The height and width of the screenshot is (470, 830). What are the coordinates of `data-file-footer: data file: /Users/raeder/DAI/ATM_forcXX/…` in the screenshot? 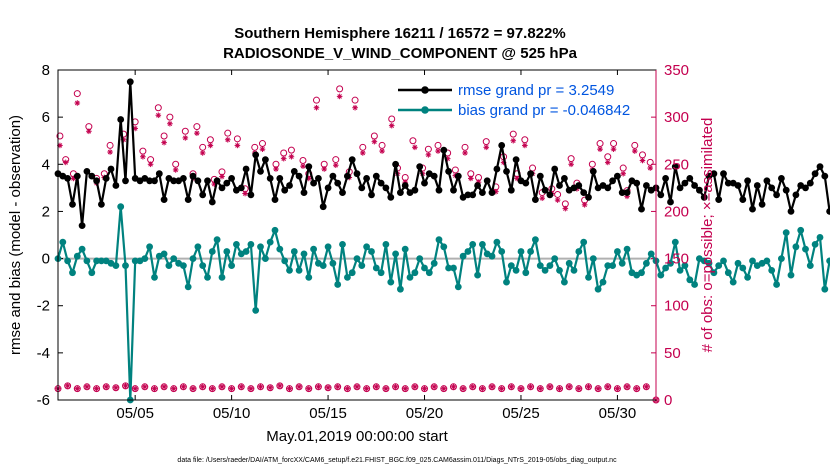 It's located at (397, 460).